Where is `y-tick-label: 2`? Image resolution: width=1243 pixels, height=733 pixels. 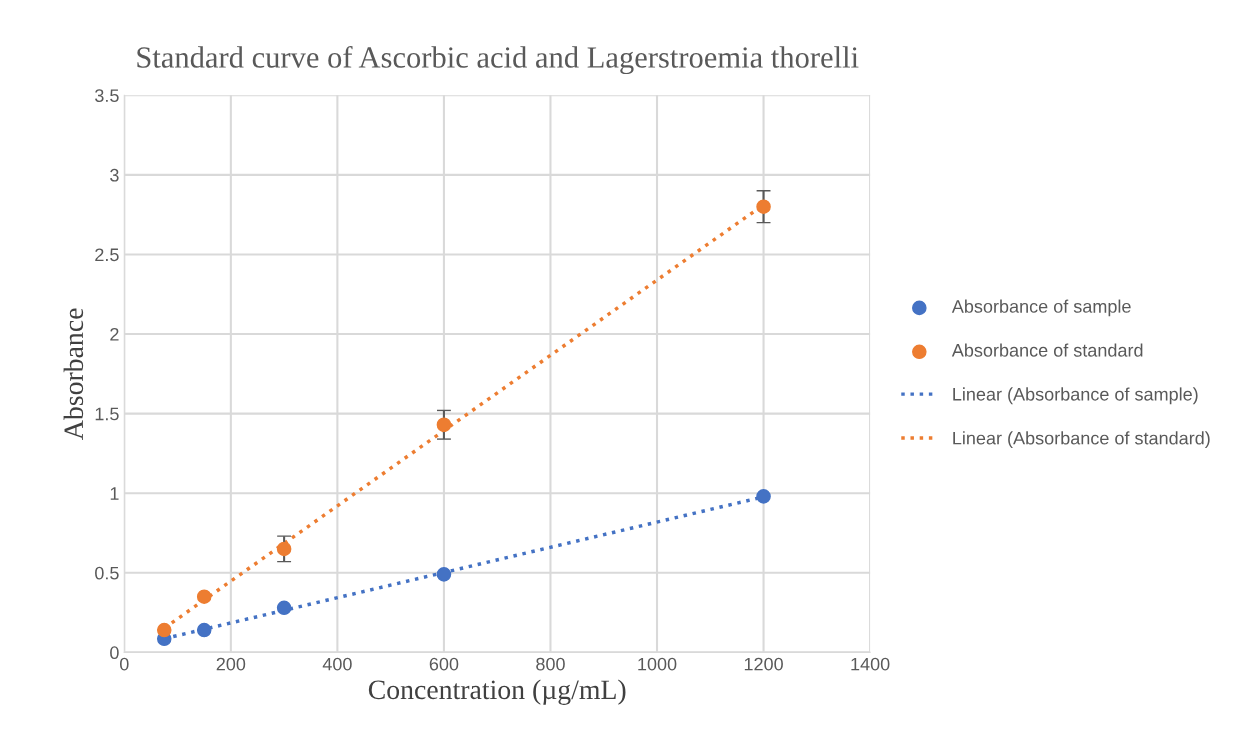 y-tick-label: 2 is located at coordinates (114, 334).